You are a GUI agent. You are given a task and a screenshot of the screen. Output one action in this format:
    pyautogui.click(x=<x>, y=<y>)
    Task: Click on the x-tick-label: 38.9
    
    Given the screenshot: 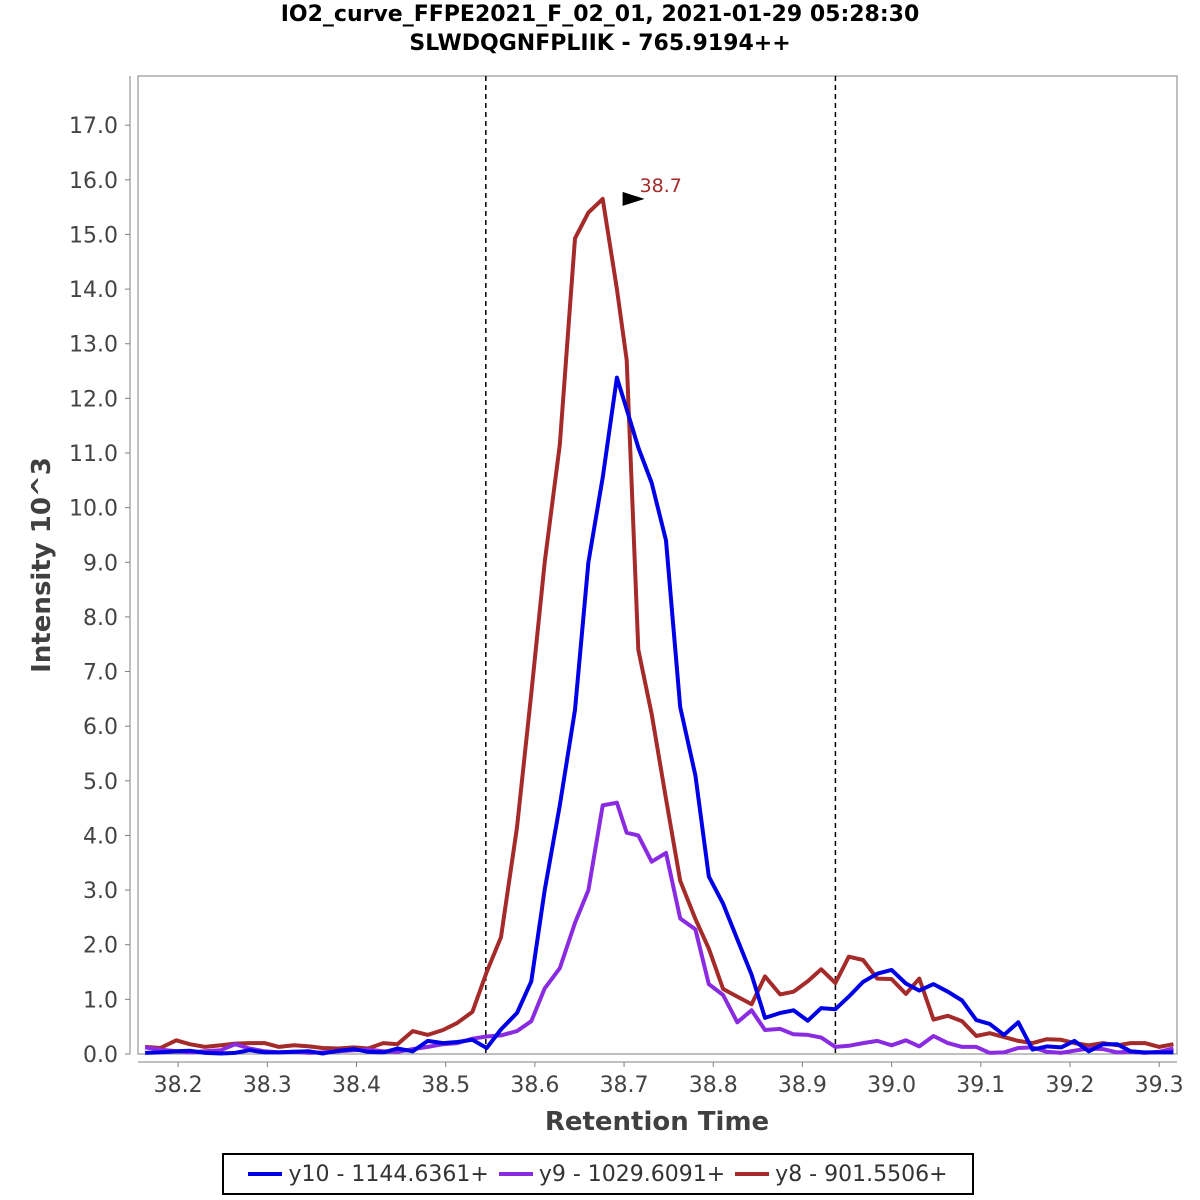 What is the action you would take?
    pyautogui.click(x=802, y=1085)
    